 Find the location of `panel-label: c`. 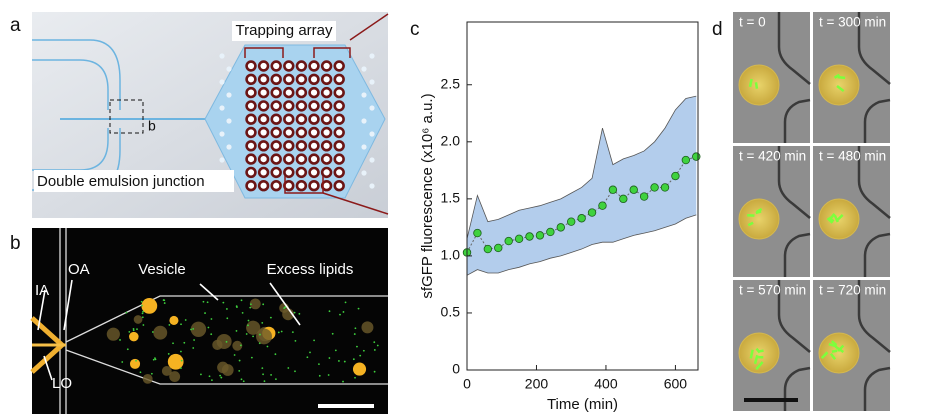

panel-label: c is located at coordinates (415, 29).